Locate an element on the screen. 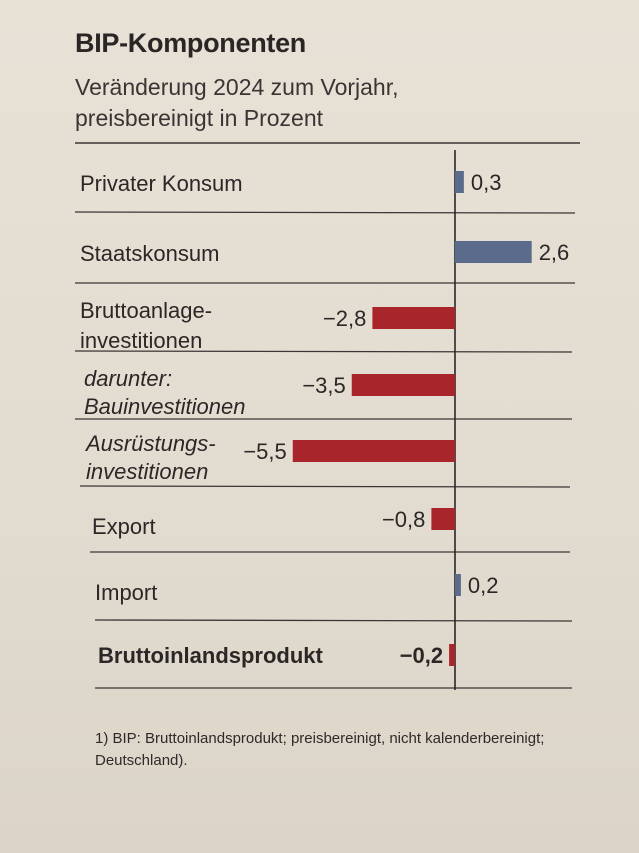 This screenshot has height=853, width=639. row-label-3-line-2: investitionen is located at coordinates (141, 340).